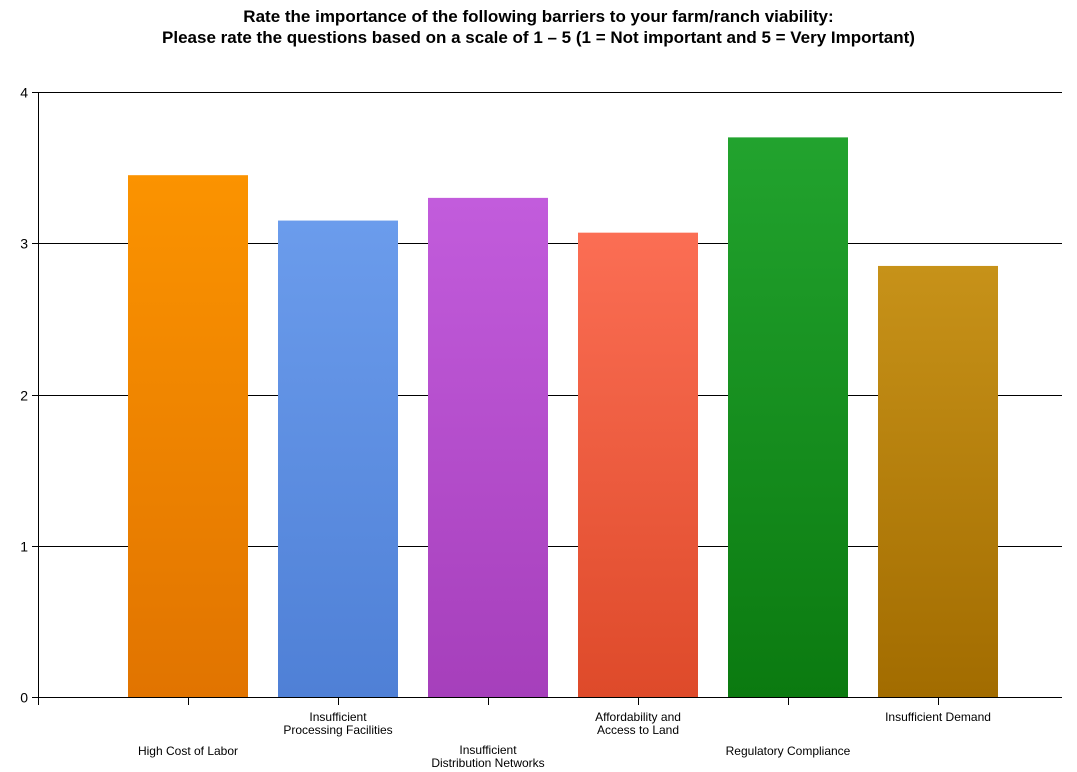  I want to click on x-category-label-1-line-1: High Cost of Labor, so click(188, 751).